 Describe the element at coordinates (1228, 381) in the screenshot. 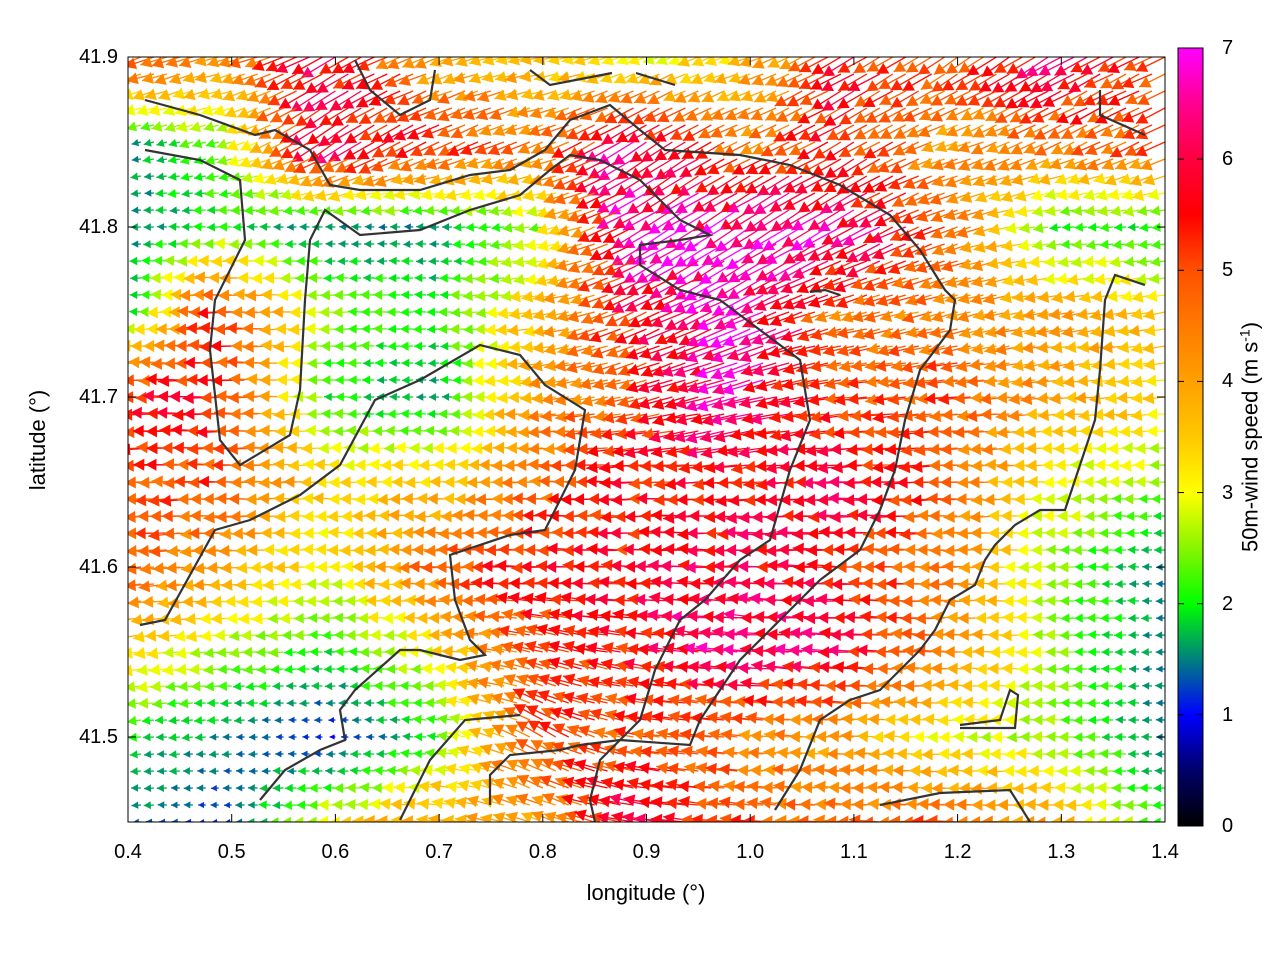

I see `colorbar-tick-label: 4` at that location.